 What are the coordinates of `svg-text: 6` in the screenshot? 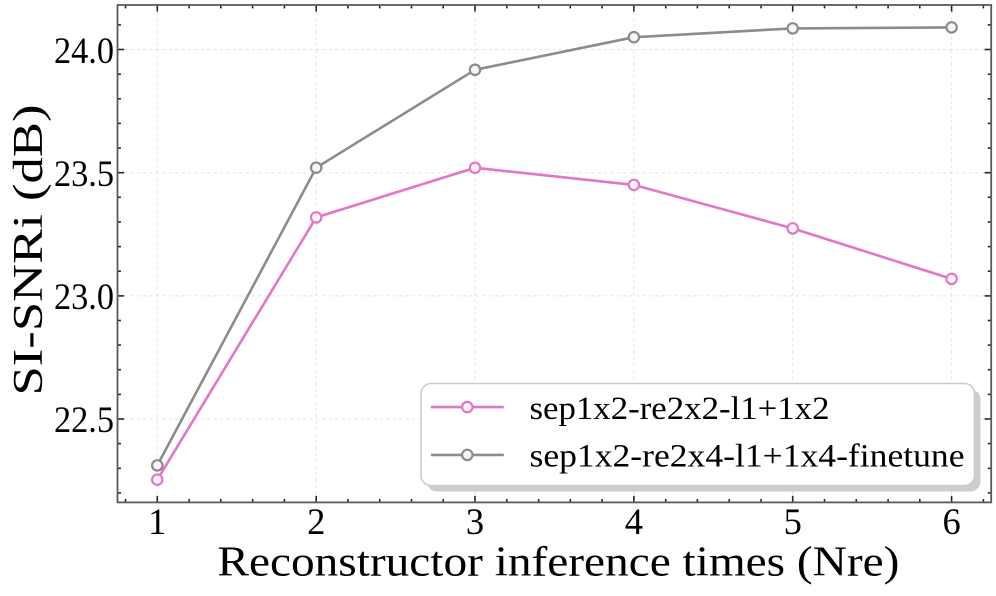 It's located at (951, 521).